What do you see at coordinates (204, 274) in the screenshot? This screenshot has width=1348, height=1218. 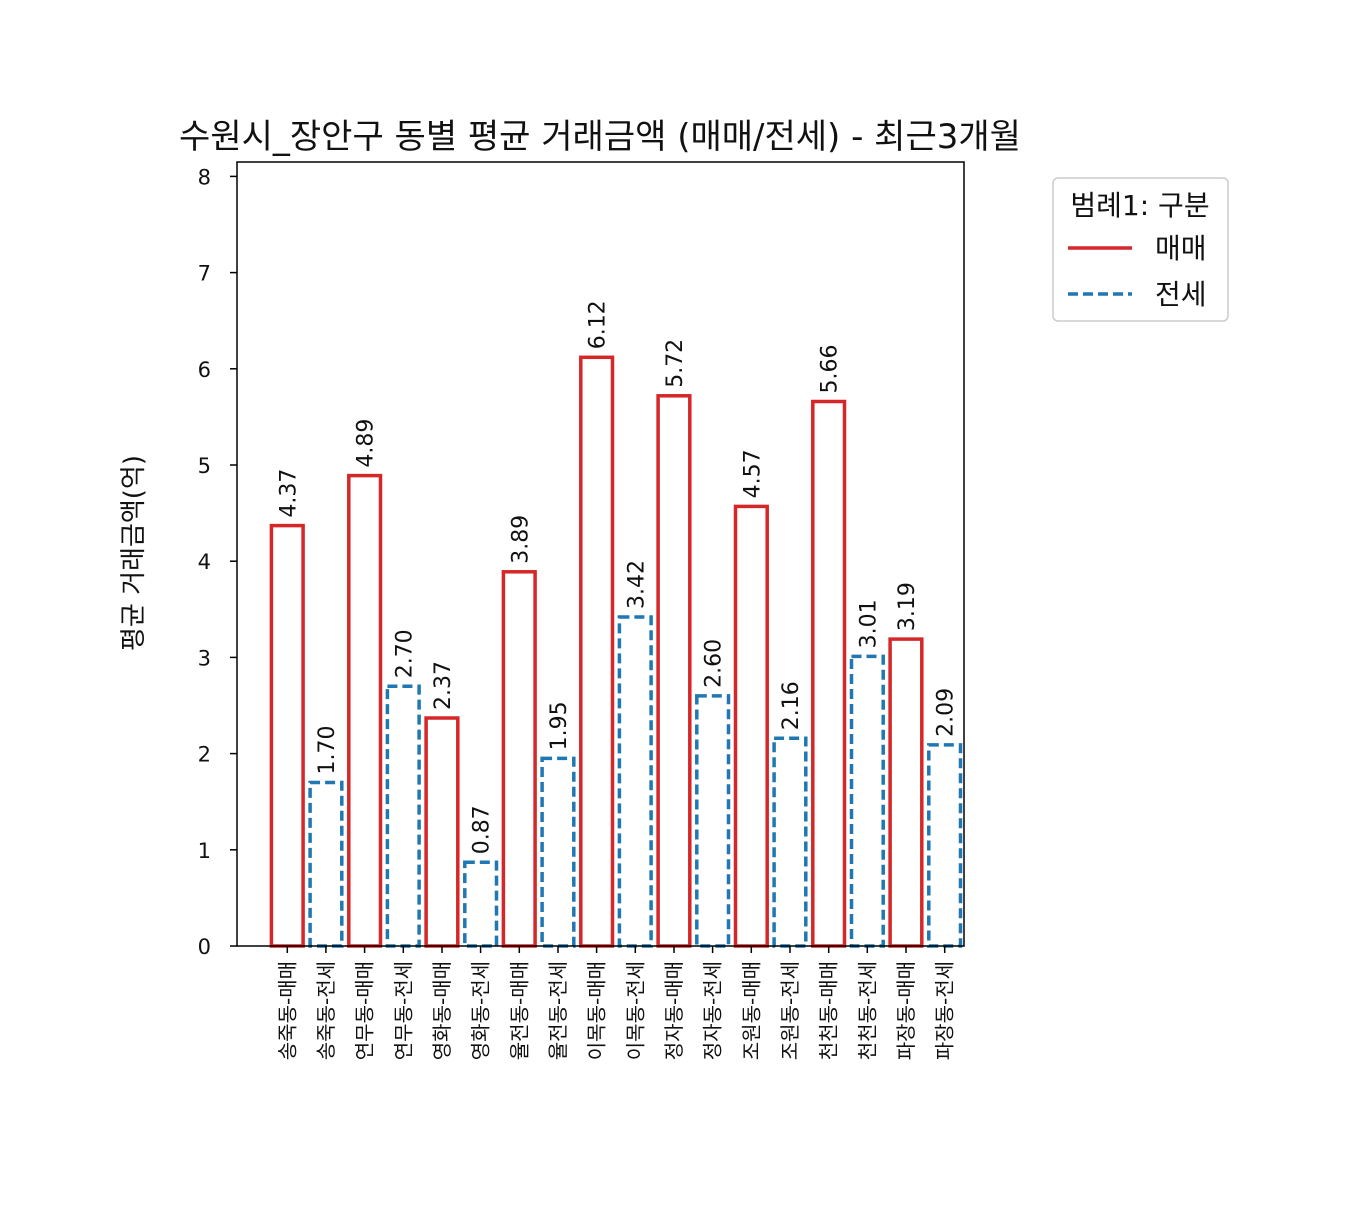 I see `y-tick-label: 7` at bounding box center [204, 274].